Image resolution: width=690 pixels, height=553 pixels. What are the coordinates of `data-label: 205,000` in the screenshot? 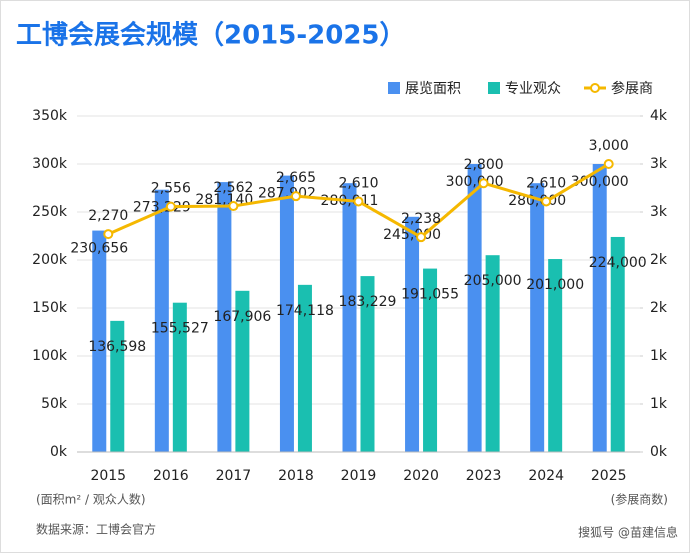 It's located at (493, 281).